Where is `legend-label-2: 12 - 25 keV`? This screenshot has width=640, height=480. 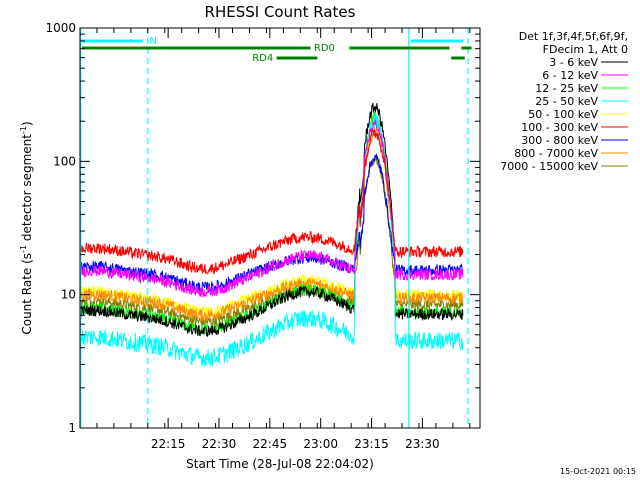
legend-label-2: 12 - 25 keV is located at coordinates (566, 88).